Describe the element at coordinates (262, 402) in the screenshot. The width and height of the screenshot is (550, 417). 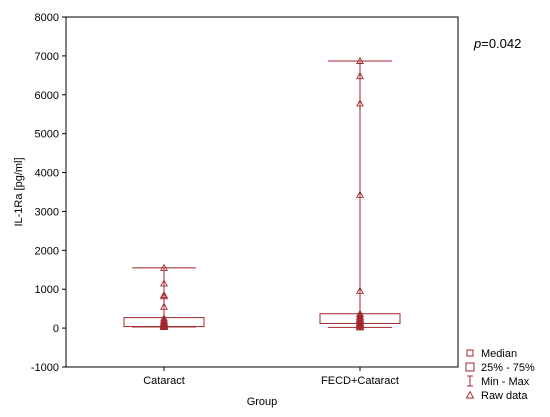
I see `x-axis-label: Group` at that location.